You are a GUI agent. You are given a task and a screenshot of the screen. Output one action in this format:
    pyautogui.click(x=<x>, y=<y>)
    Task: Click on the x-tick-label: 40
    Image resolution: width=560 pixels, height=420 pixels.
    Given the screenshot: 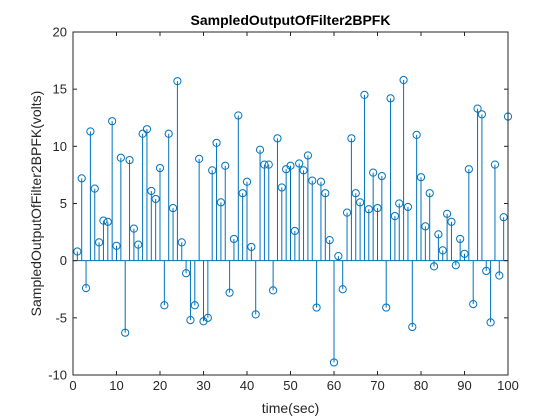 What is the action you would take?
    pyautogui.click(x=247, y=385)
    